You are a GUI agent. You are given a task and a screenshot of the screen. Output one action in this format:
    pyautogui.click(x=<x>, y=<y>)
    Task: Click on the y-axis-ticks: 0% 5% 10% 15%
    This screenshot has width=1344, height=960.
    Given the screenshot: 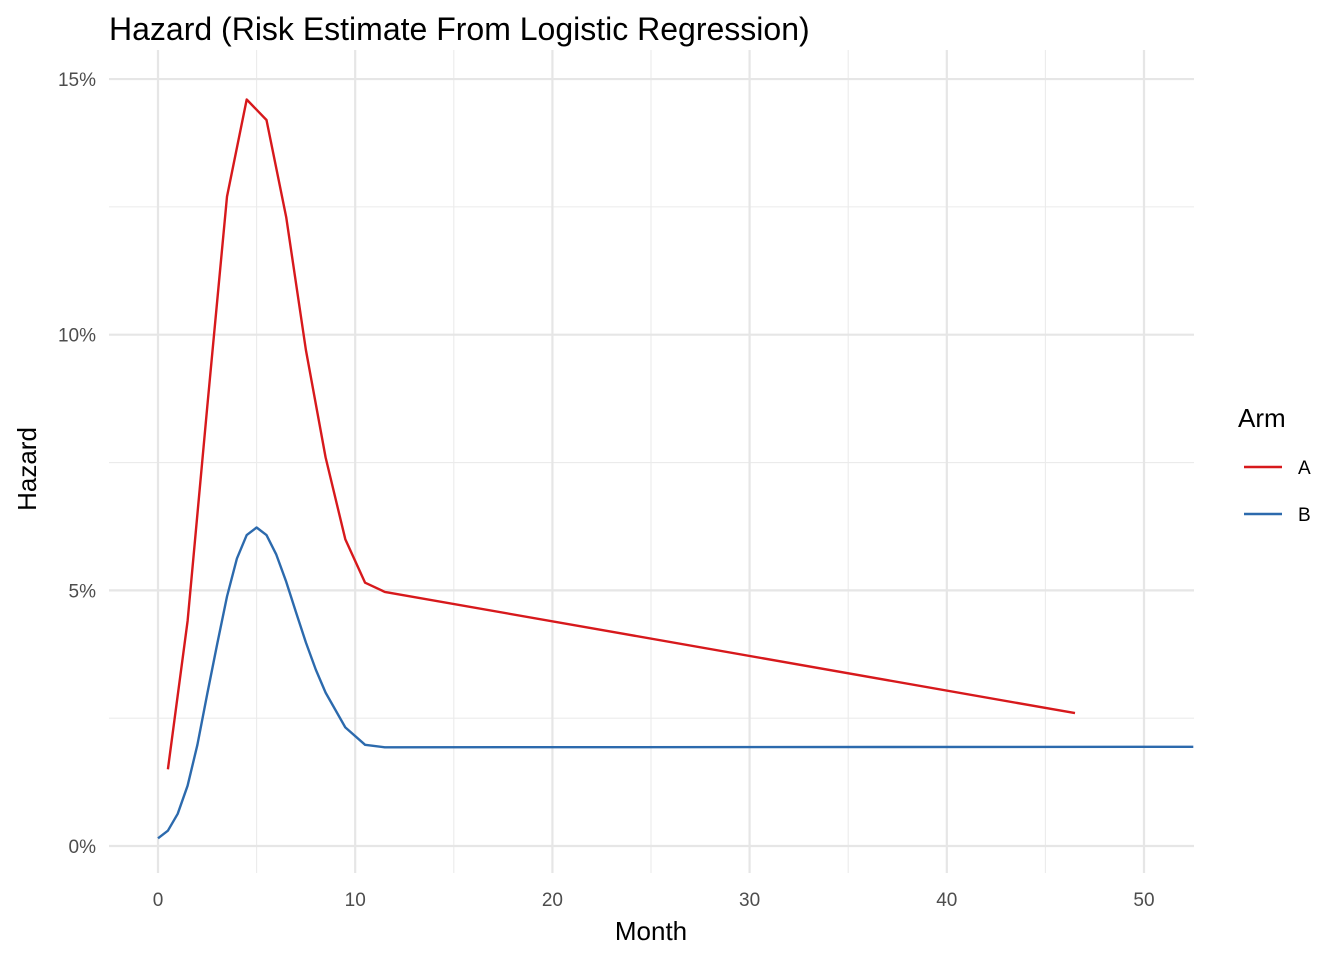 What is the action you would take?
    pyautogui.click(x=77, y=464)
    